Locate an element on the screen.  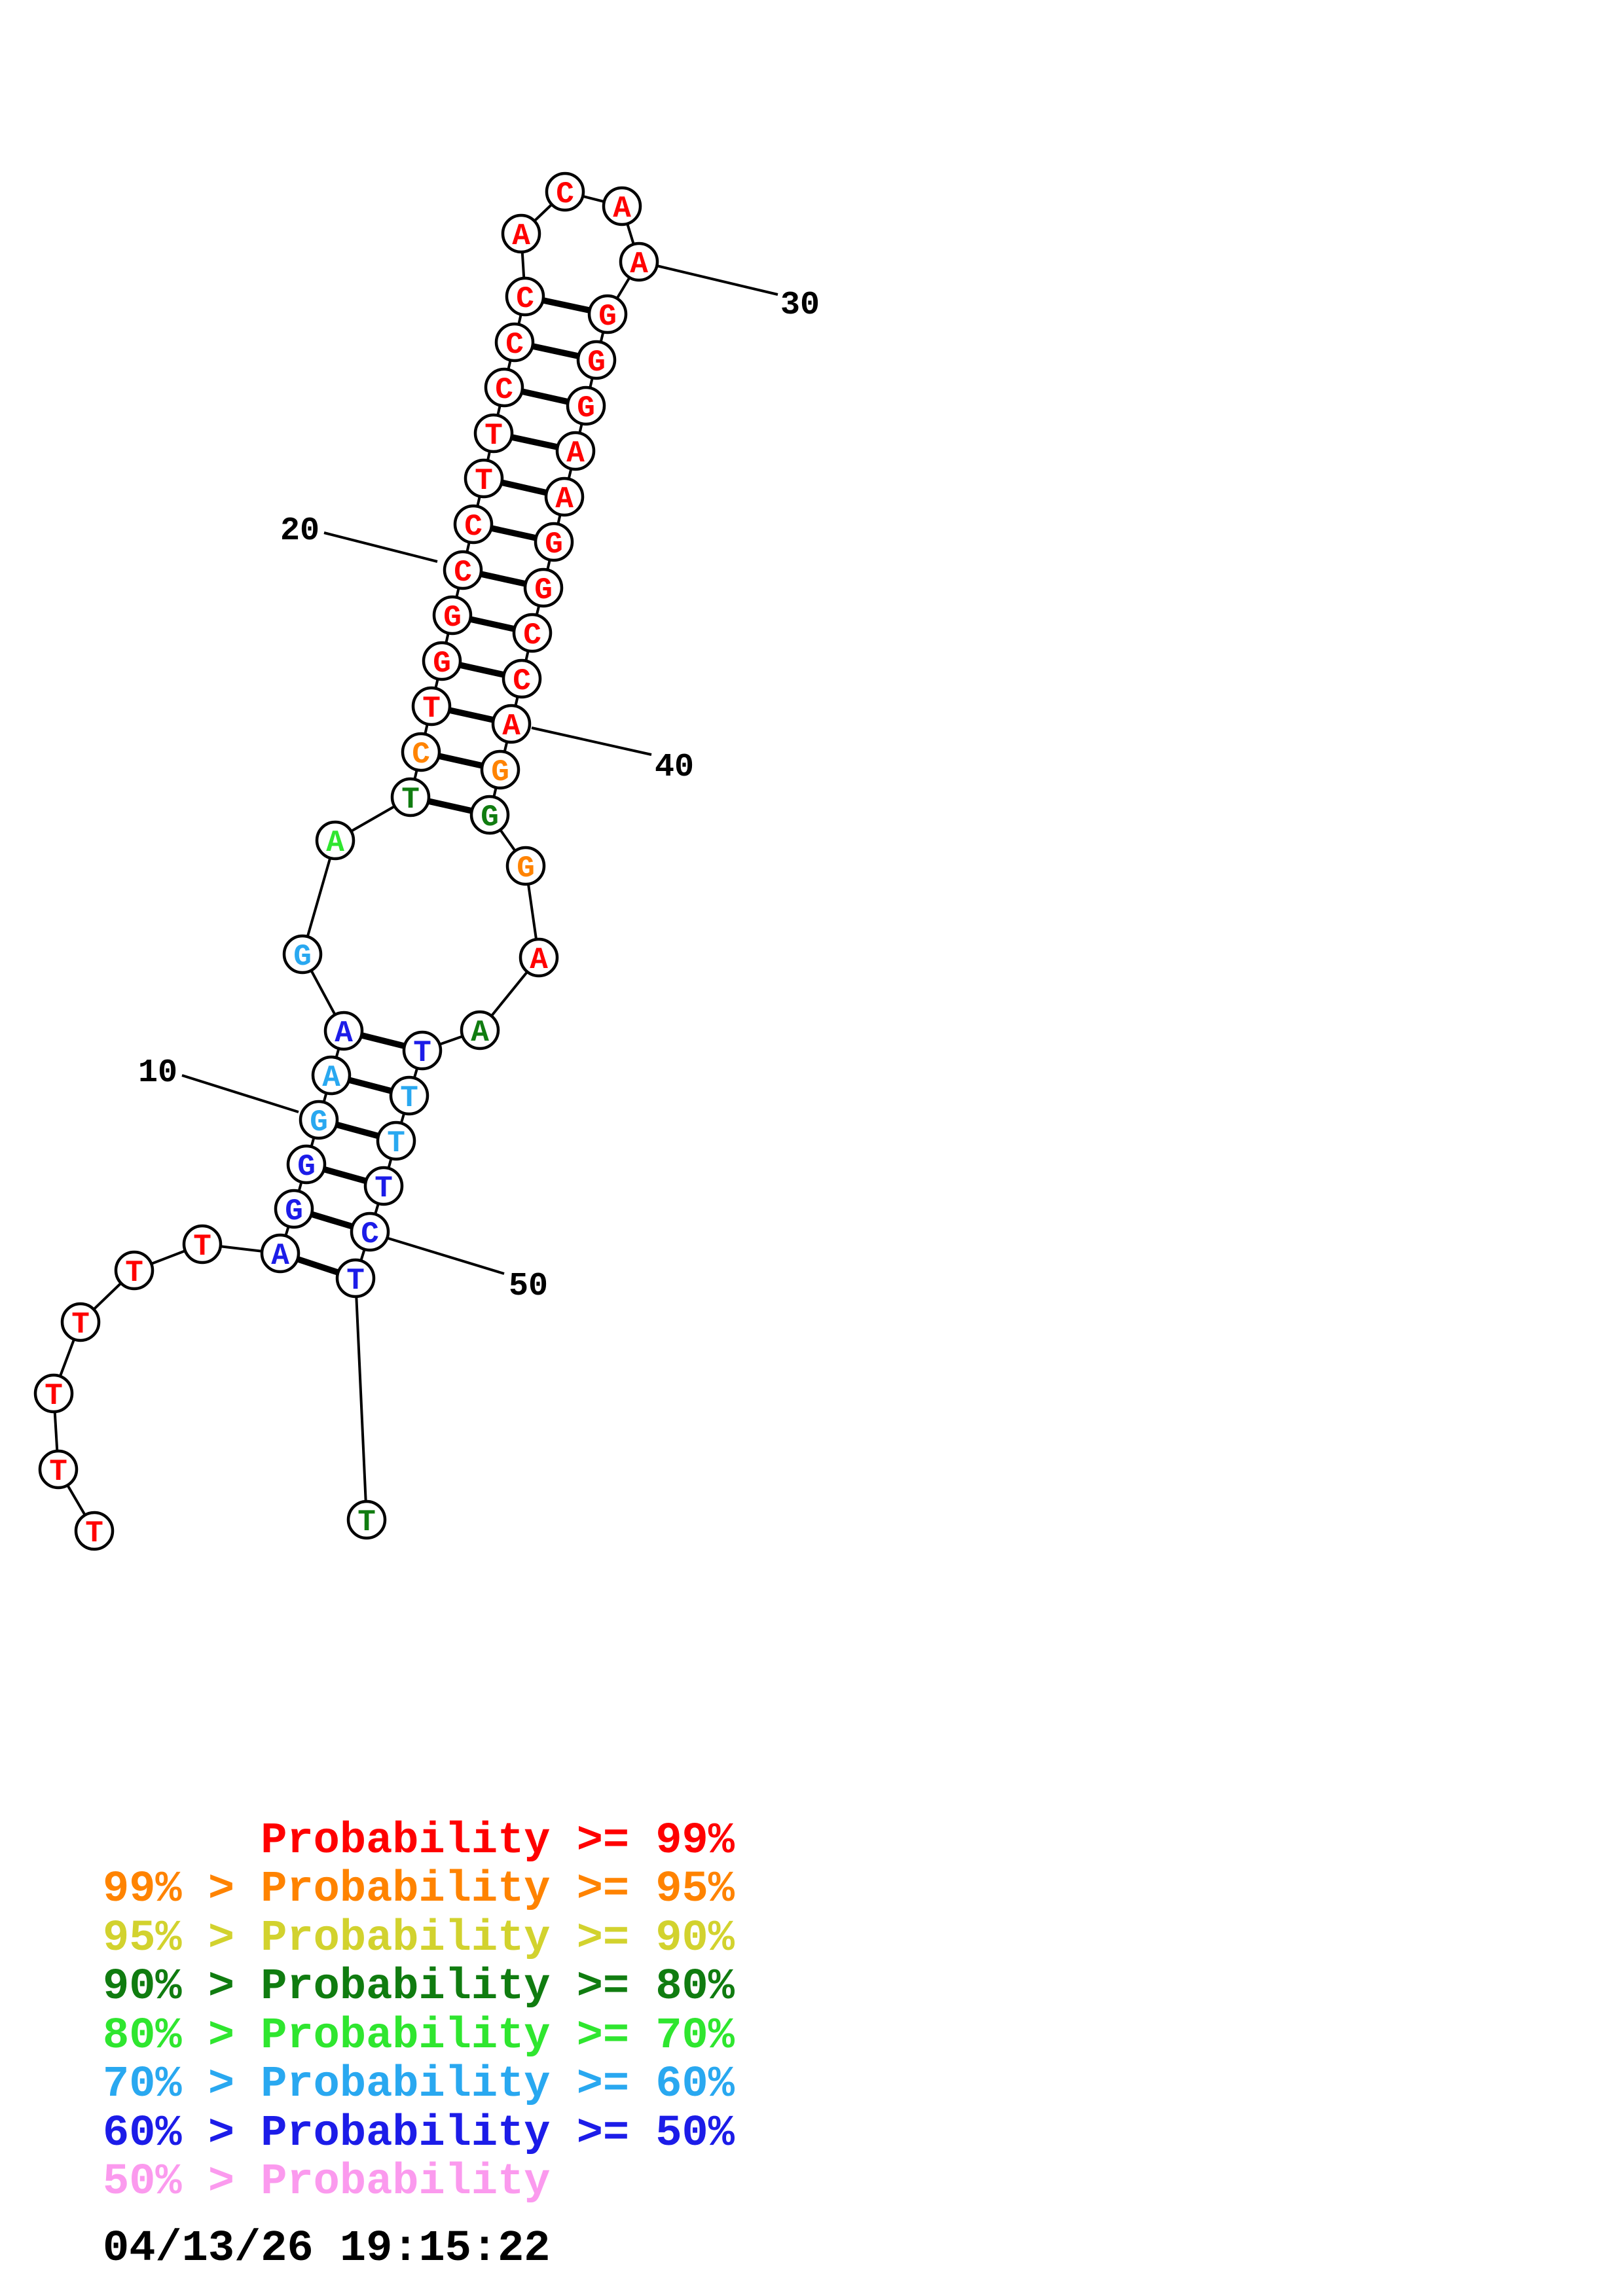
legend-line-p60: 70% > Probability >= 60% is located at coordinates (419, 2084).